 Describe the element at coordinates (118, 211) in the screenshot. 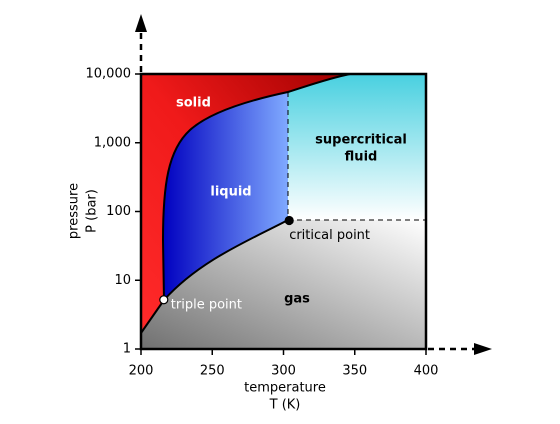

I see `y-tick-label: 100` at that location.